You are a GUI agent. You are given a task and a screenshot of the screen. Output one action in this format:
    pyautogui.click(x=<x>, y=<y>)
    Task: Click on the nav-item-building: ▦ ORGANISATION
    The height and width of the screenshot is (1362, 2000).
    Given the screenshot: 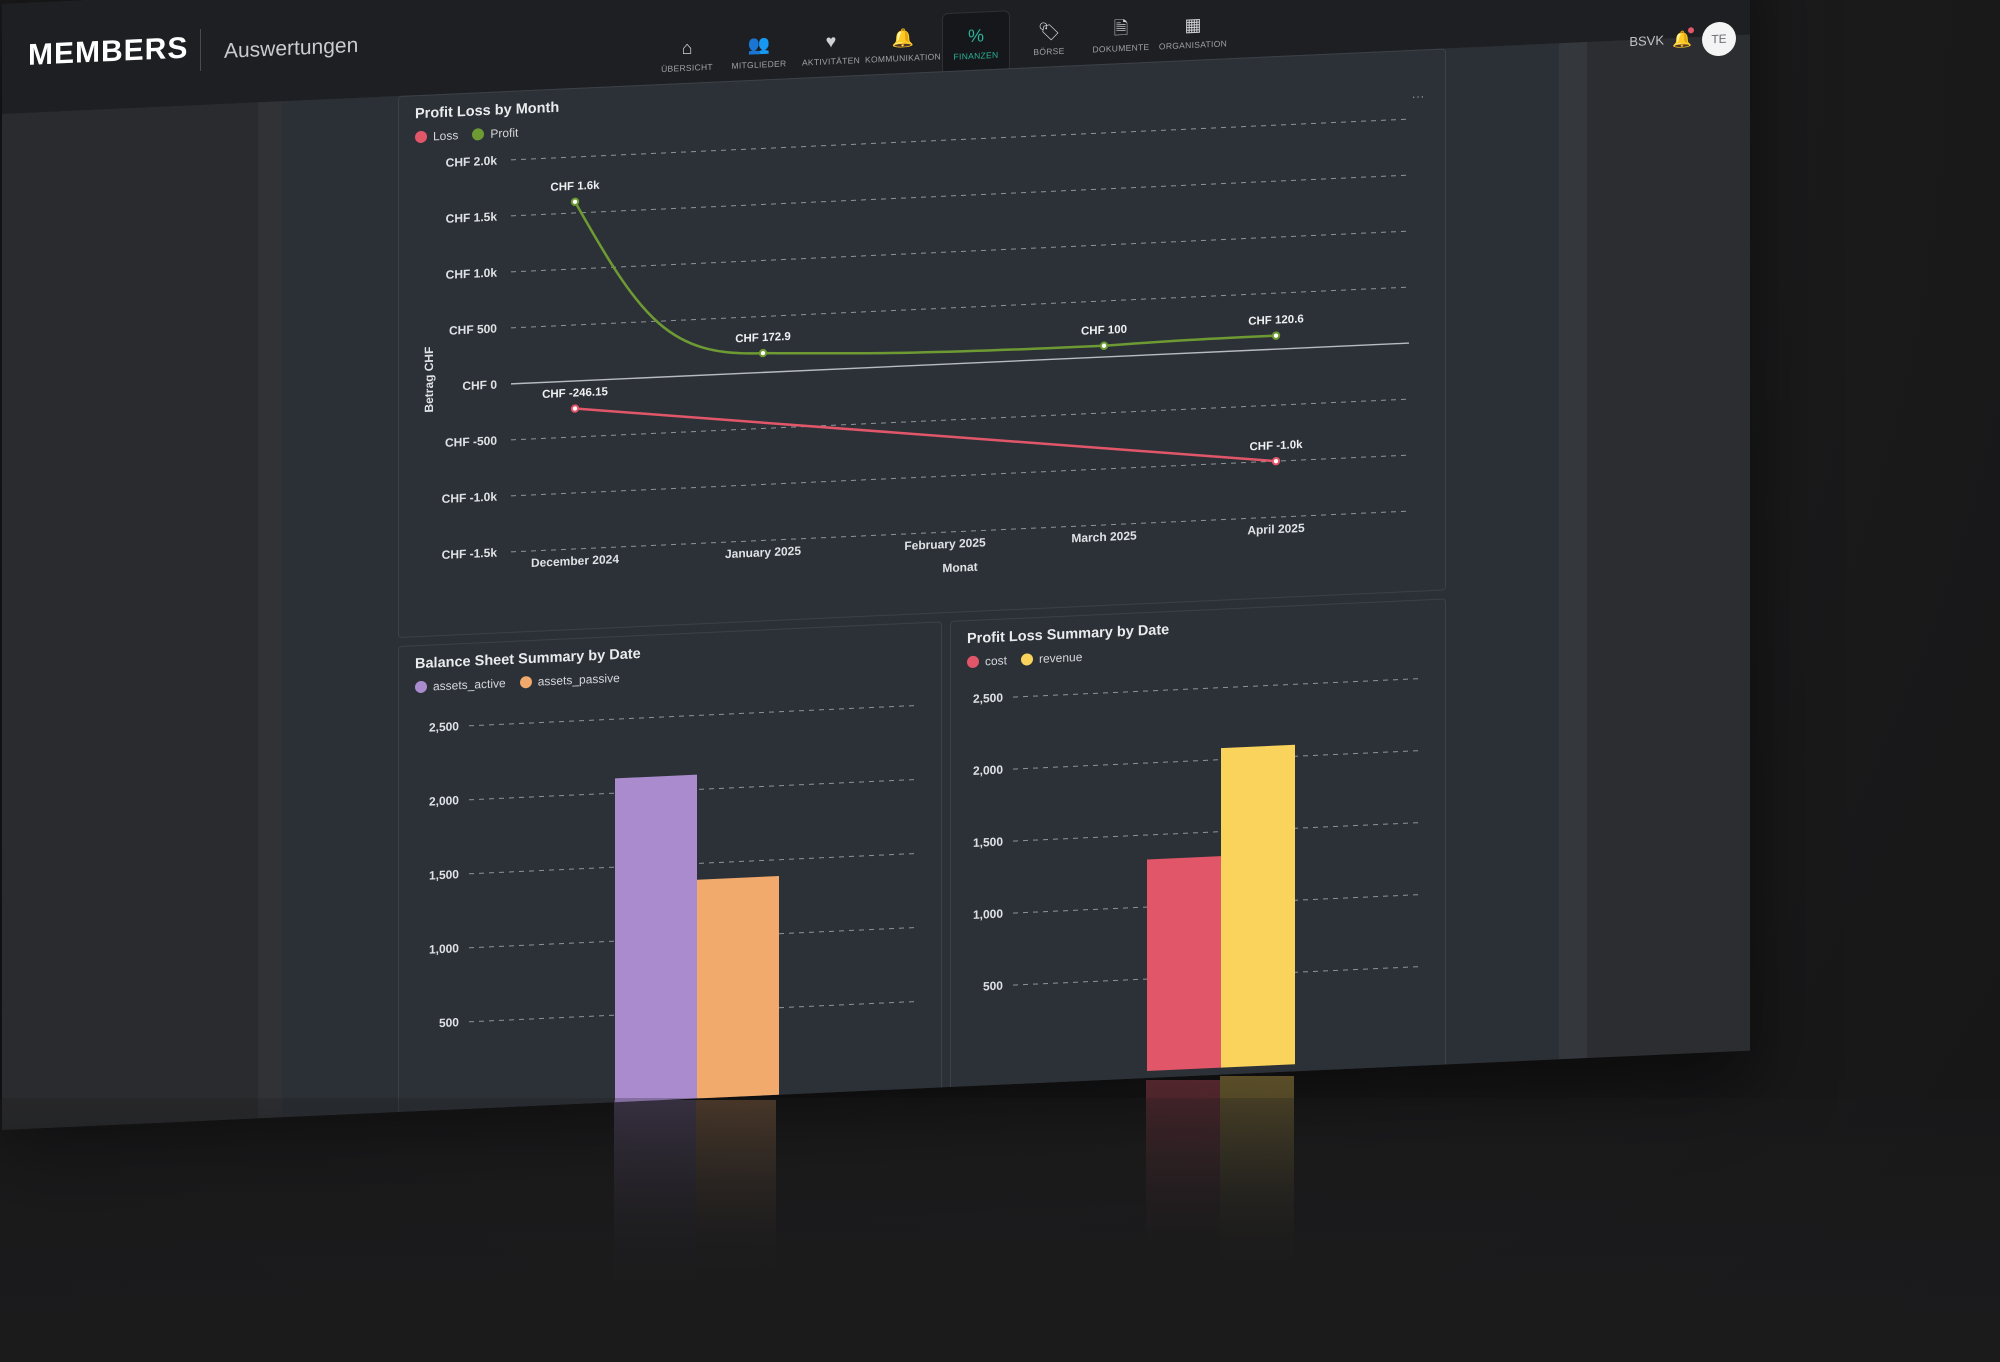 What is the action you would take?
    pyautogui.click(x=1193, y=31)
    